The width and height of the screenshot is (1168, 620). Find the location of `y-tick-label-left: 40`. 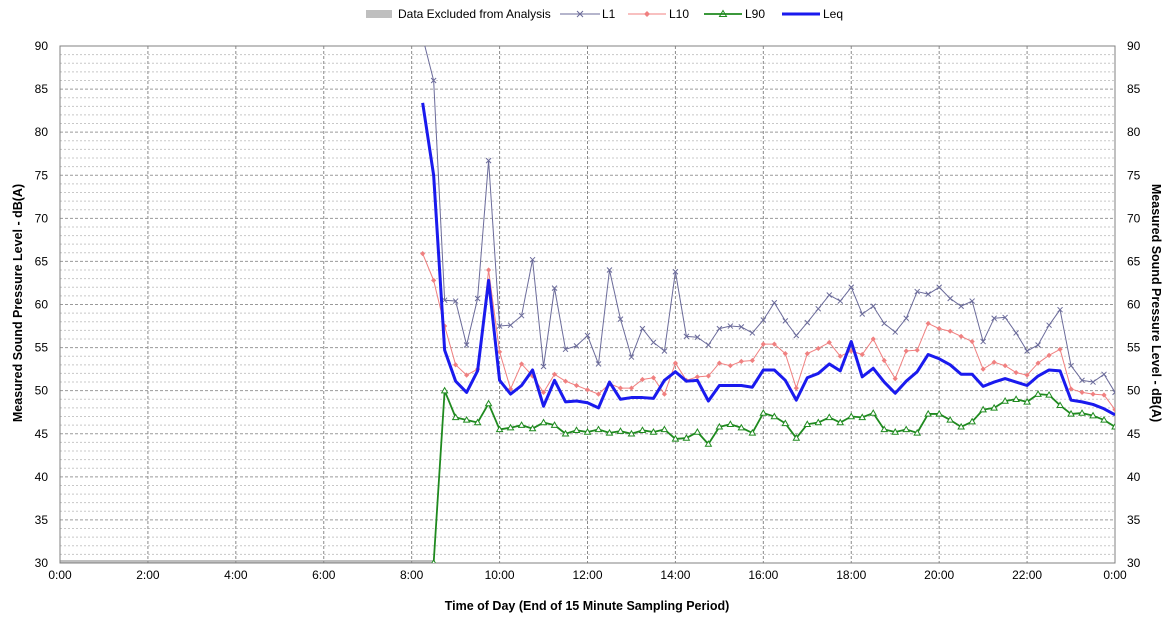

y-tick-label-left: 40 is located at coordinates (42, 477).